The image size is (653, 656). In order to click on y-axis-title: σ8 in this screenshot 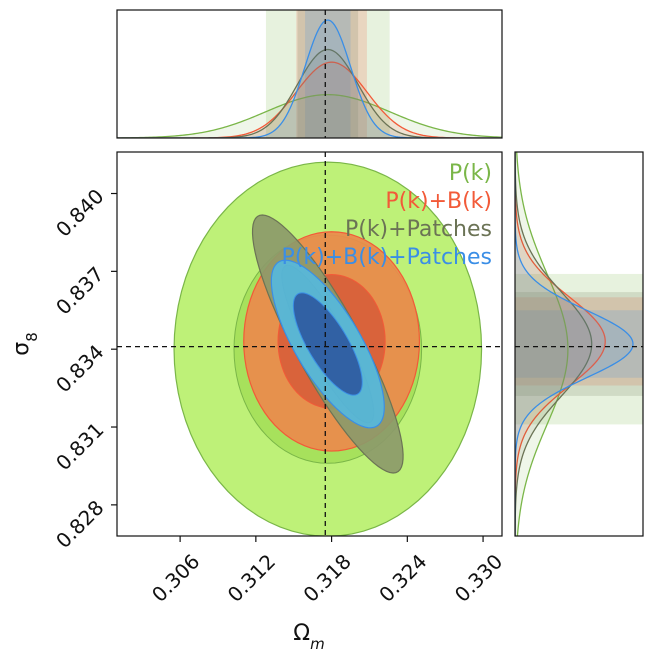, I will do `click(25, 344)`.